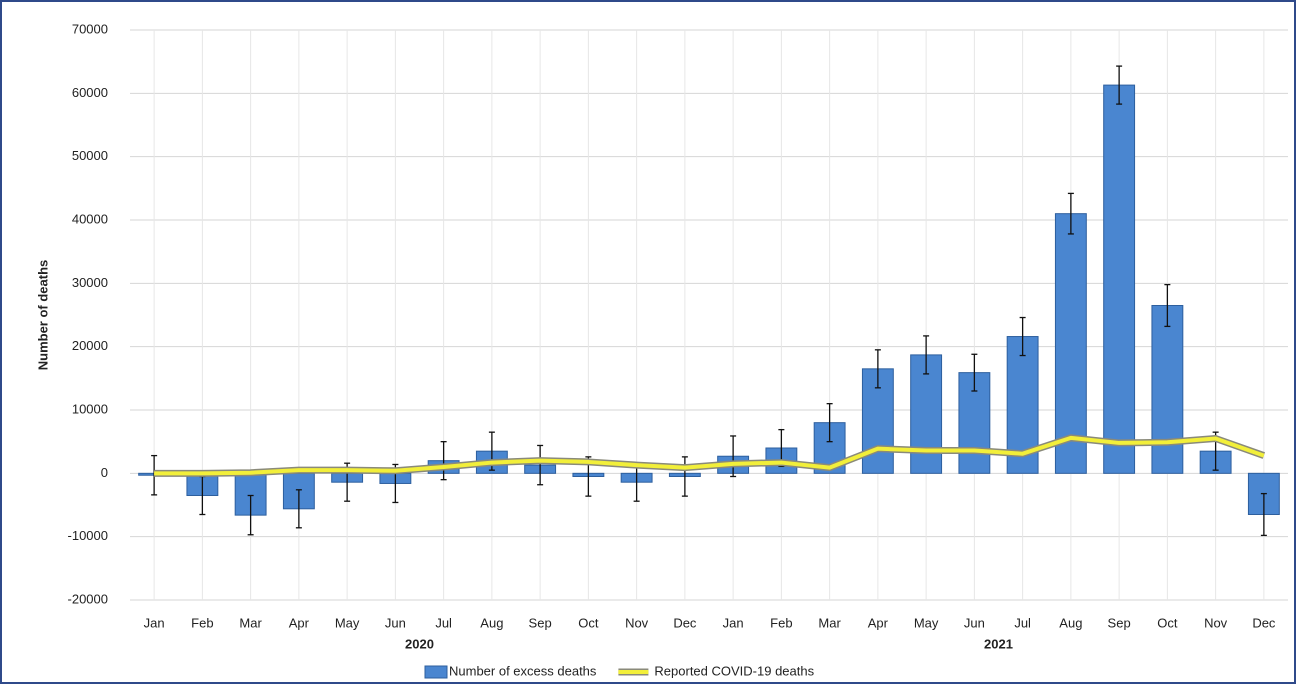  Describe the element at coordinates (90, 218) in the screenshot. I see `y-tick-label: 40000` at that location.